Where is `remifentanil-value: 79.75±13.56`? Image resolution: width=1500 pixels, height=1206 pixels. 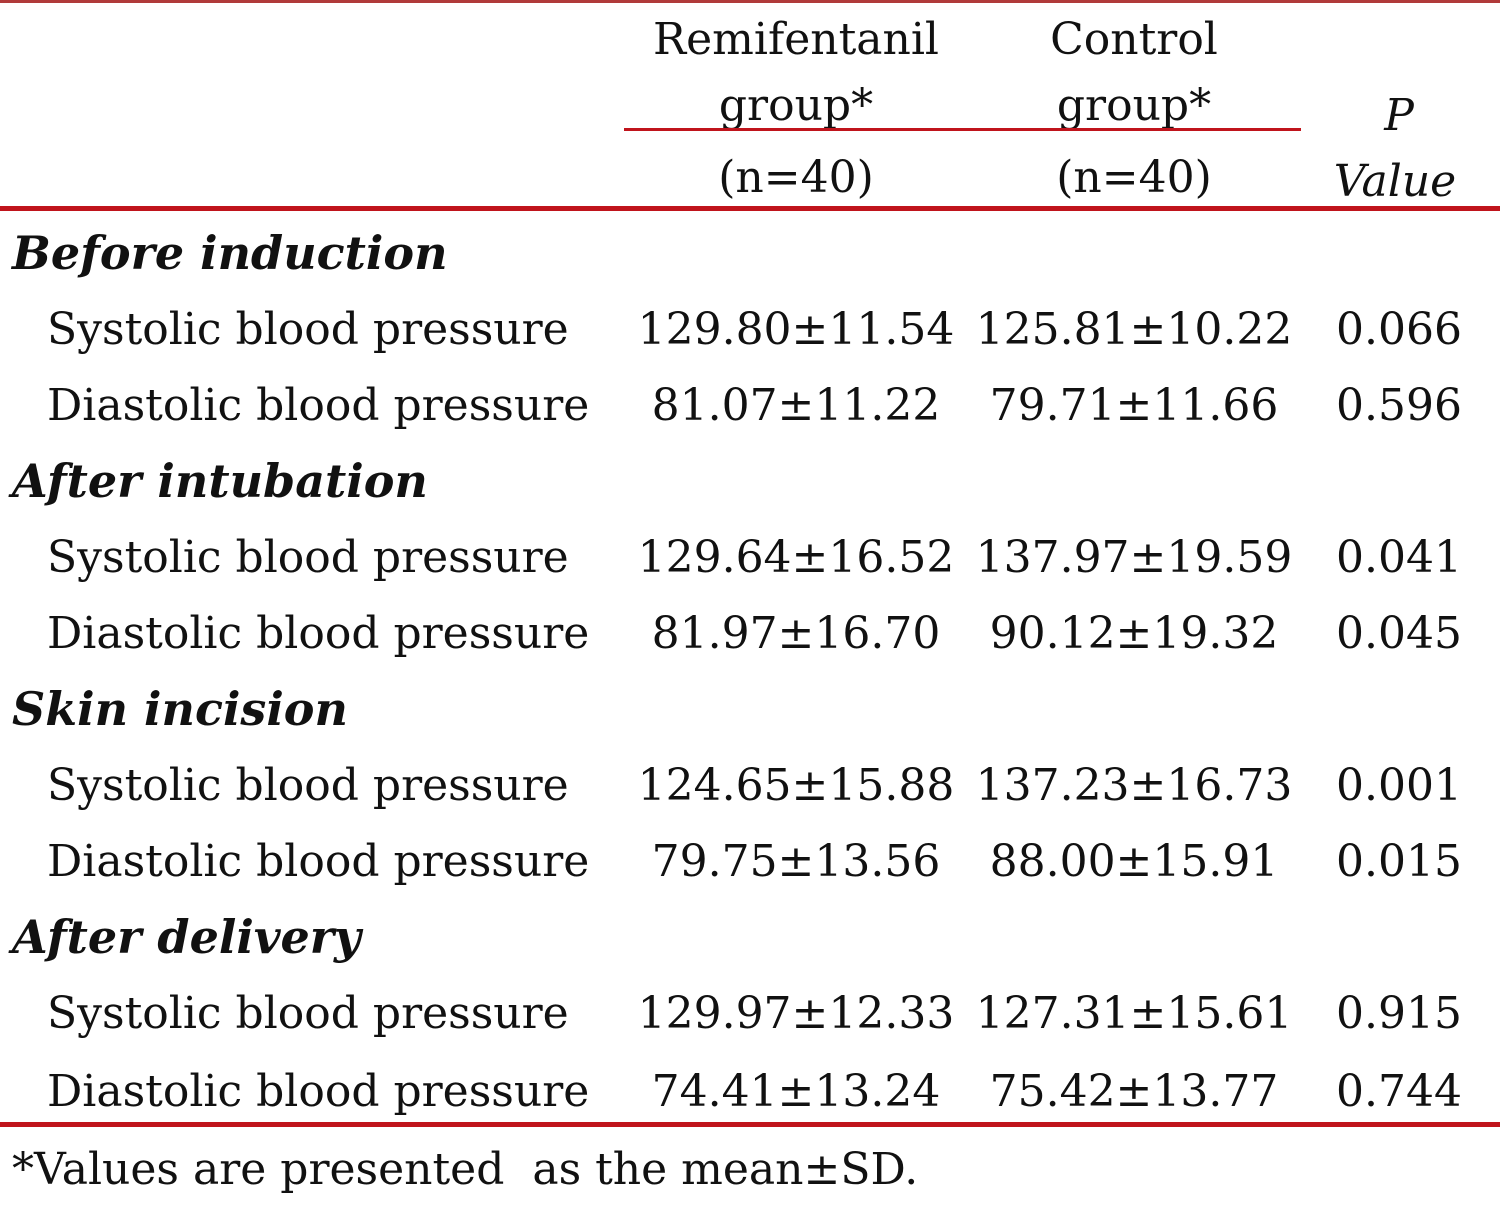
remifentanil-value: 79.75±13.56 is located at coordinates (796, 861).